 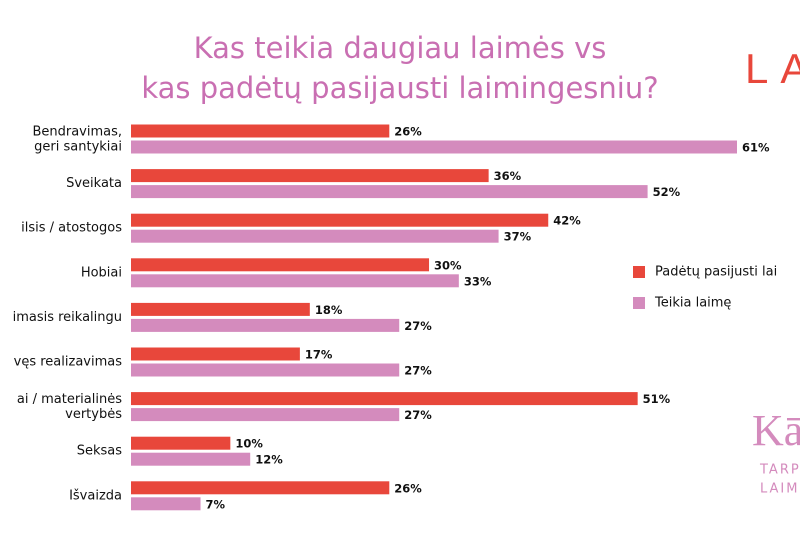 I want to click on value-label: 10%, so click(x=249, y=444).